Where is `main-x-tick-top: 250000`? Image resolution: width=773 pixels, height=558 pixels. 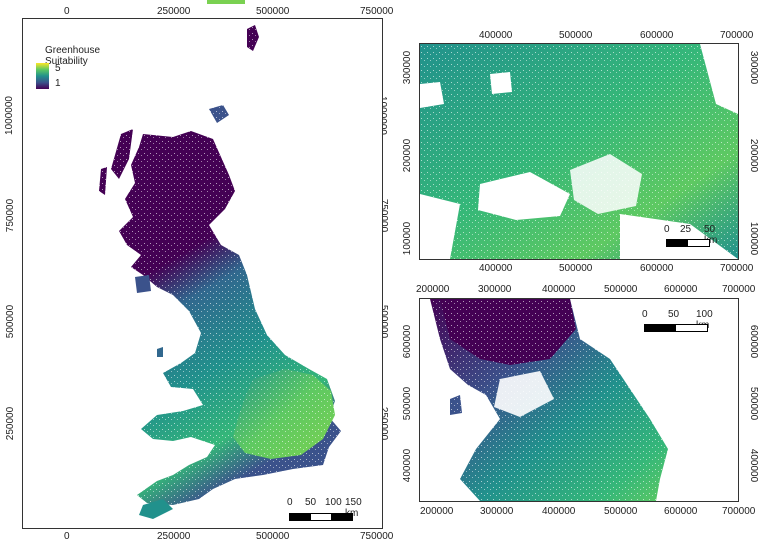 main-x-tick-top: 250000 is located at coordinates (174, 11).